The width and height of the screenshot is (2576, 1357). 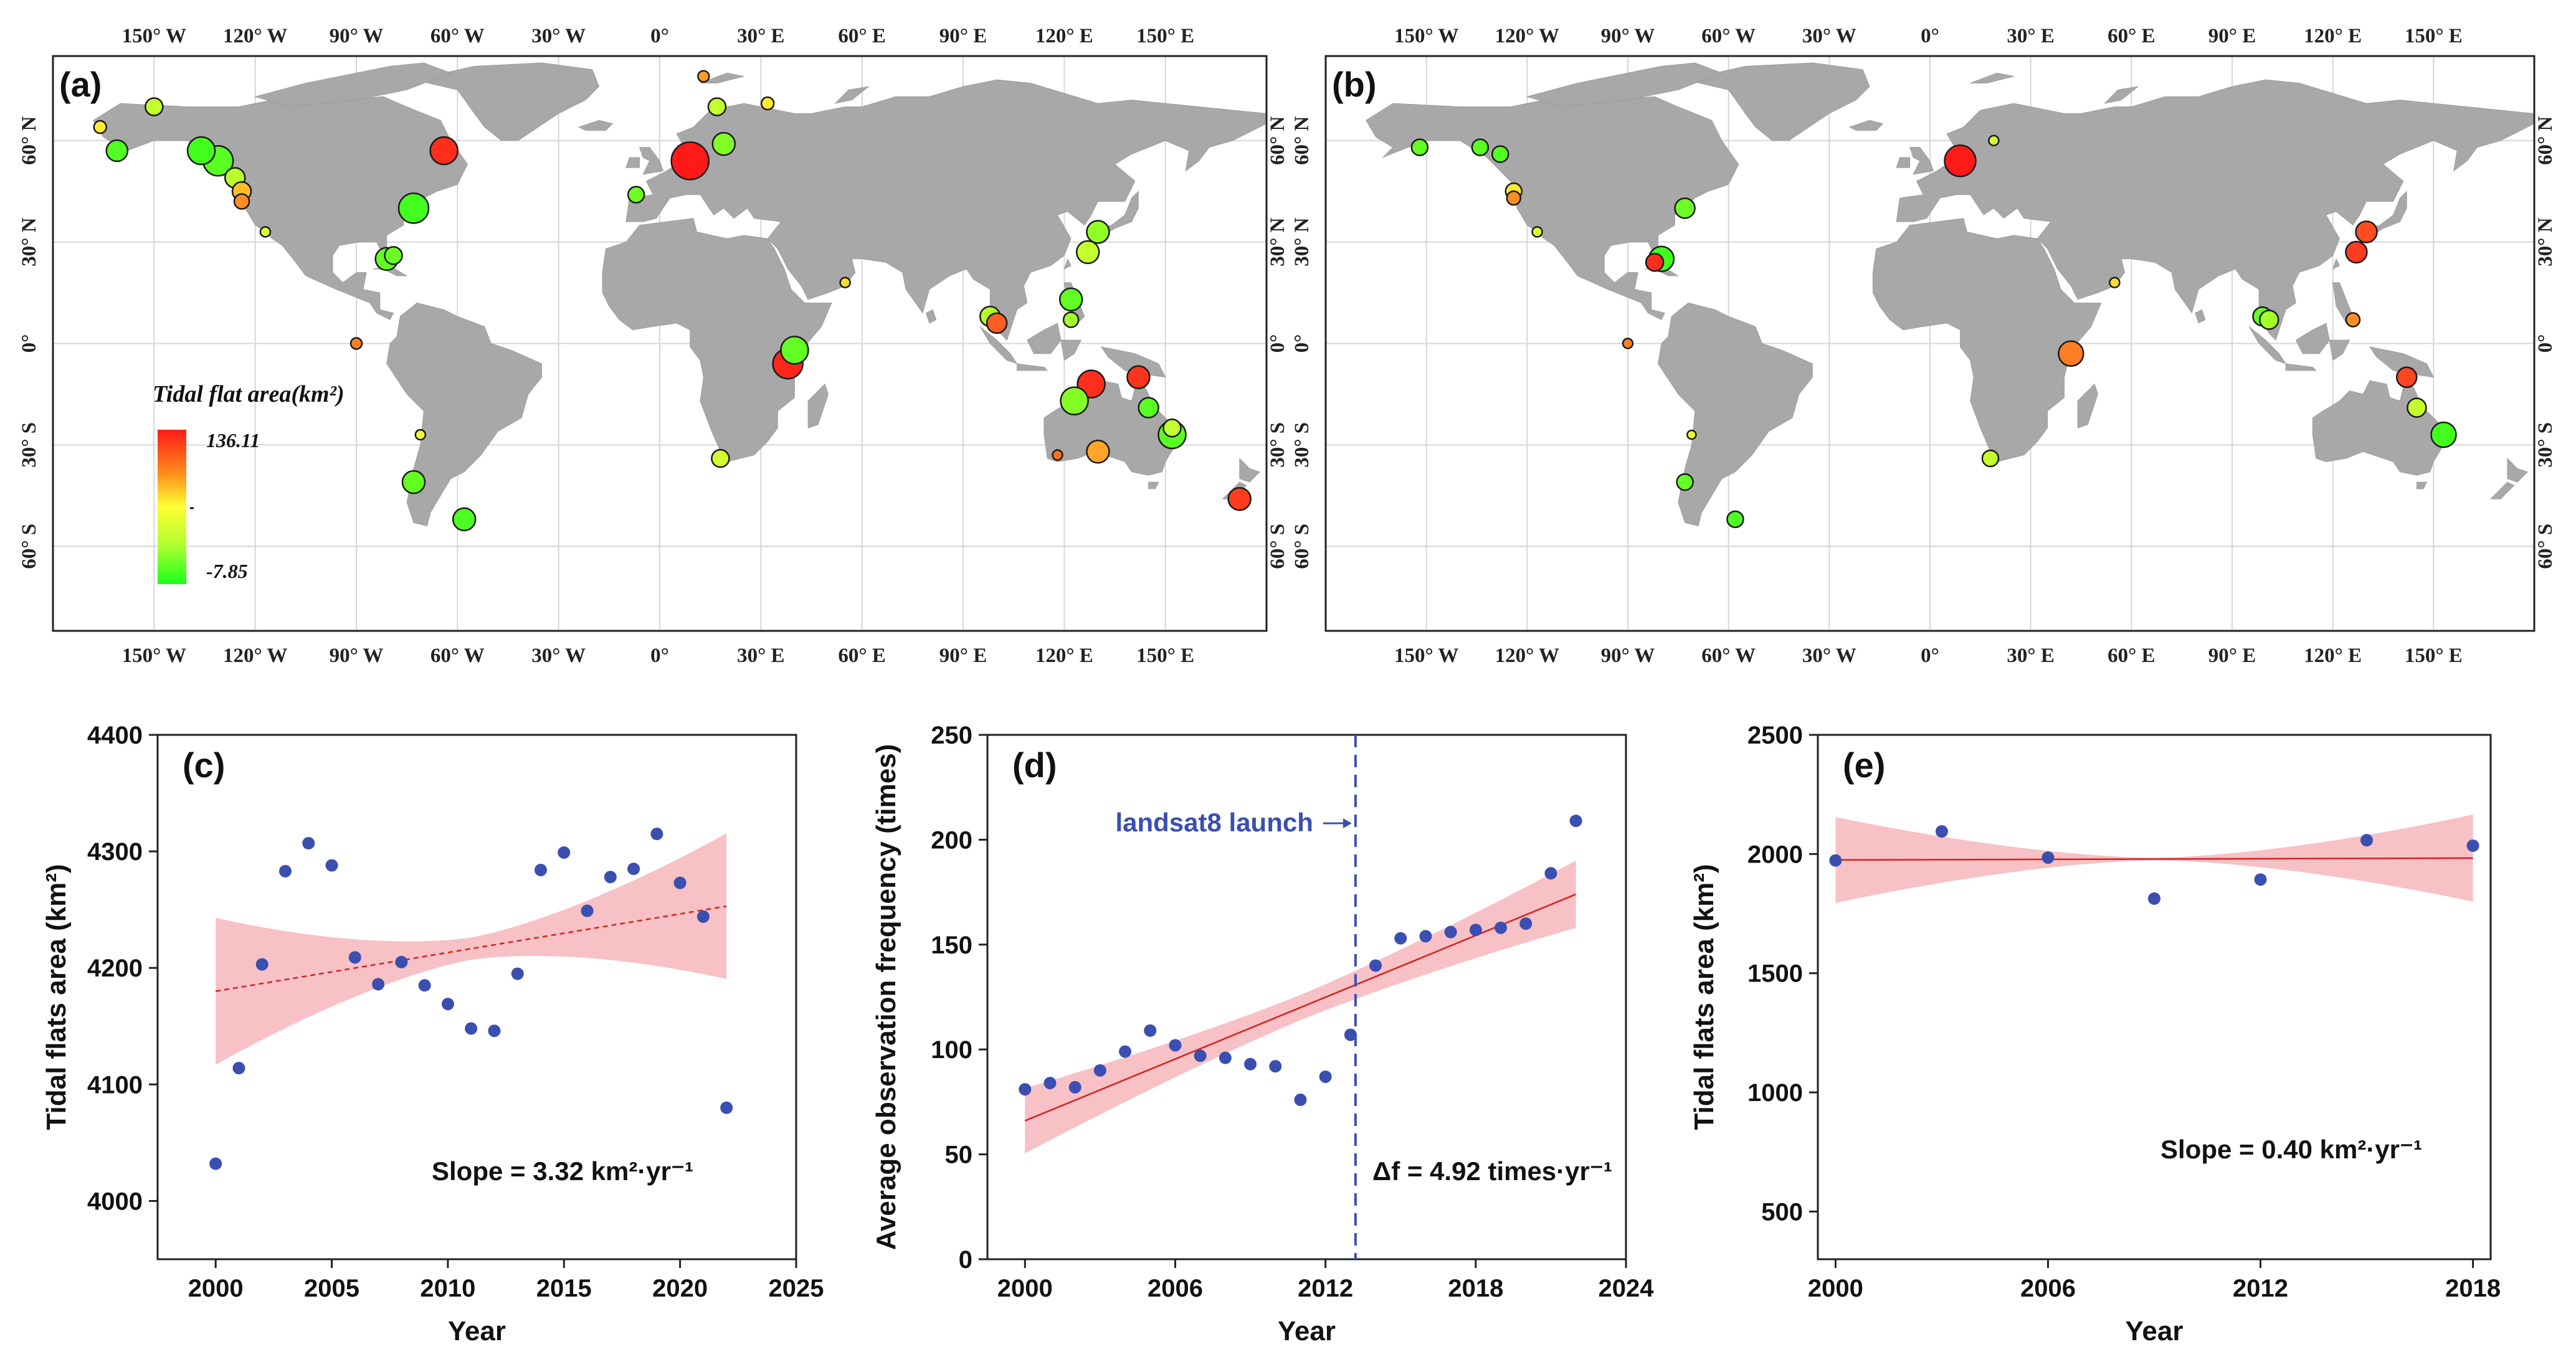 I want to click on slope-annotation: Δf = 4.92 times·yr⁻¹, so click(x=1492, y=1171).